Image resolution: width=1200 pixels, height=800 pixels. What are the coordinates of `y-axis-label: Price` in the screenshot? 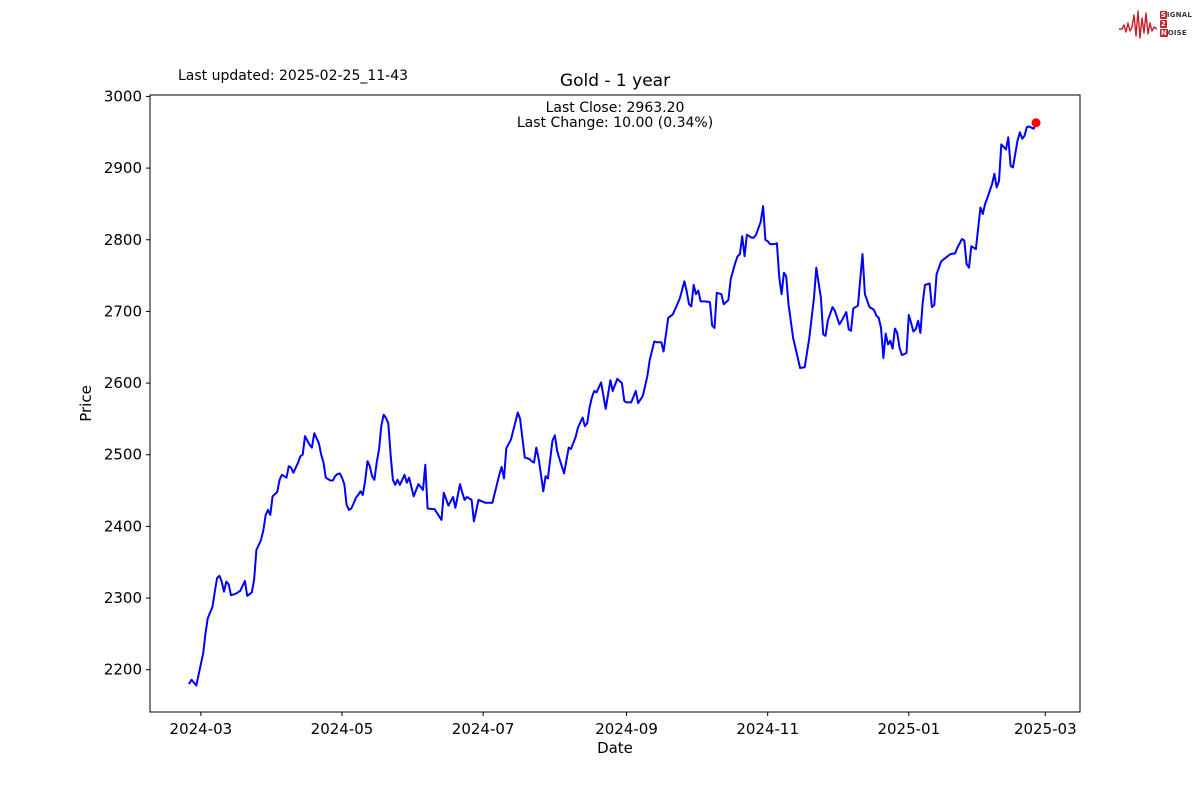 It's located at (86, 403).